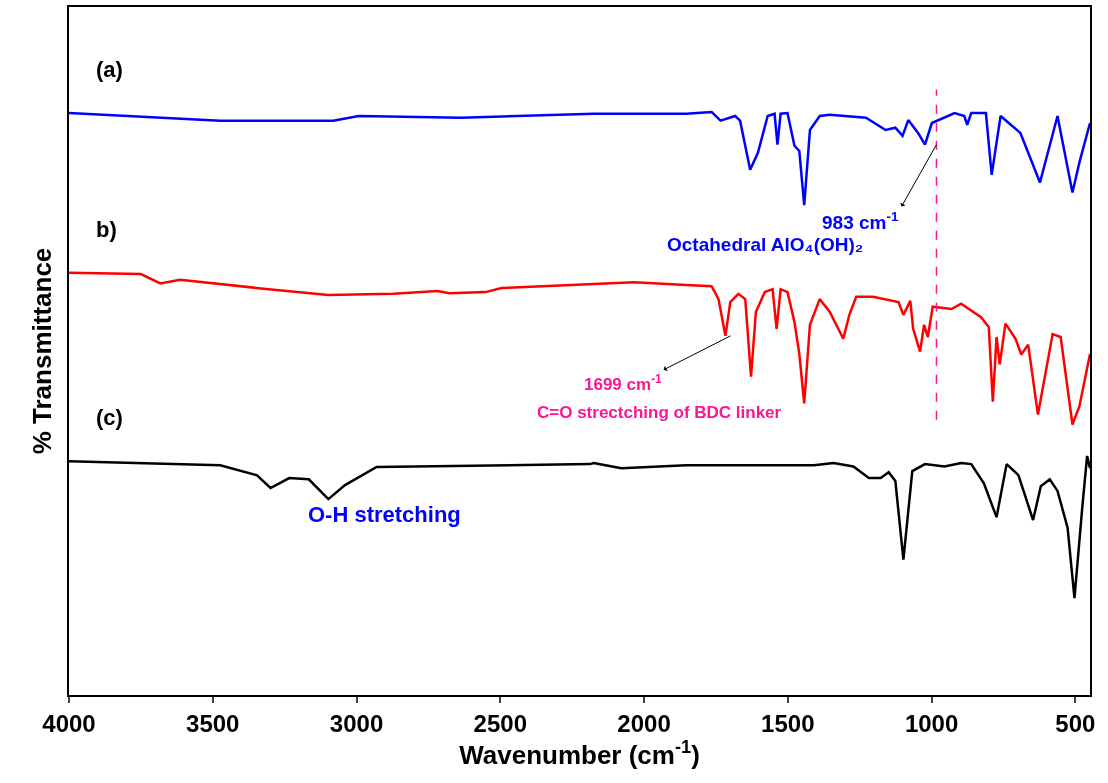  Describe the element at coordinates (579, 753) in the screenshot. I see `x-axis-title: Wavenumber (cm$^{-1}$)` at that location.